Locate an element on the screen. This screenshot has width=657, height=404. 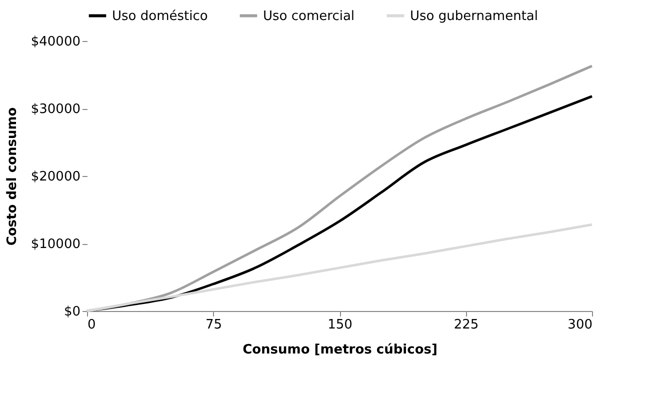
y-tick-label: $10000 is located at coordinates (55, 244).